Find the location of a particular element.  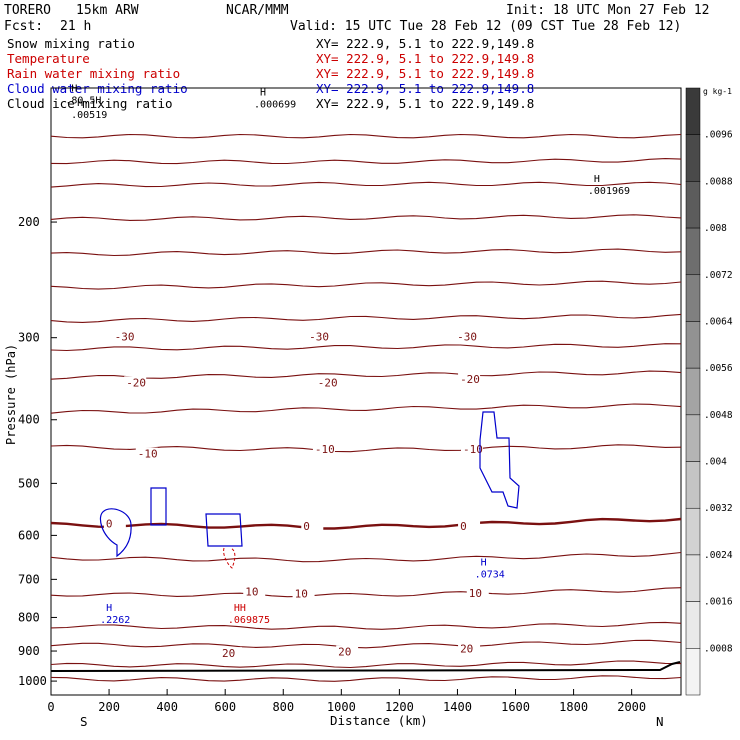

y-axis: 200 300 400 500 600 700 800 900 1000 is located at coordinates (37, 451).